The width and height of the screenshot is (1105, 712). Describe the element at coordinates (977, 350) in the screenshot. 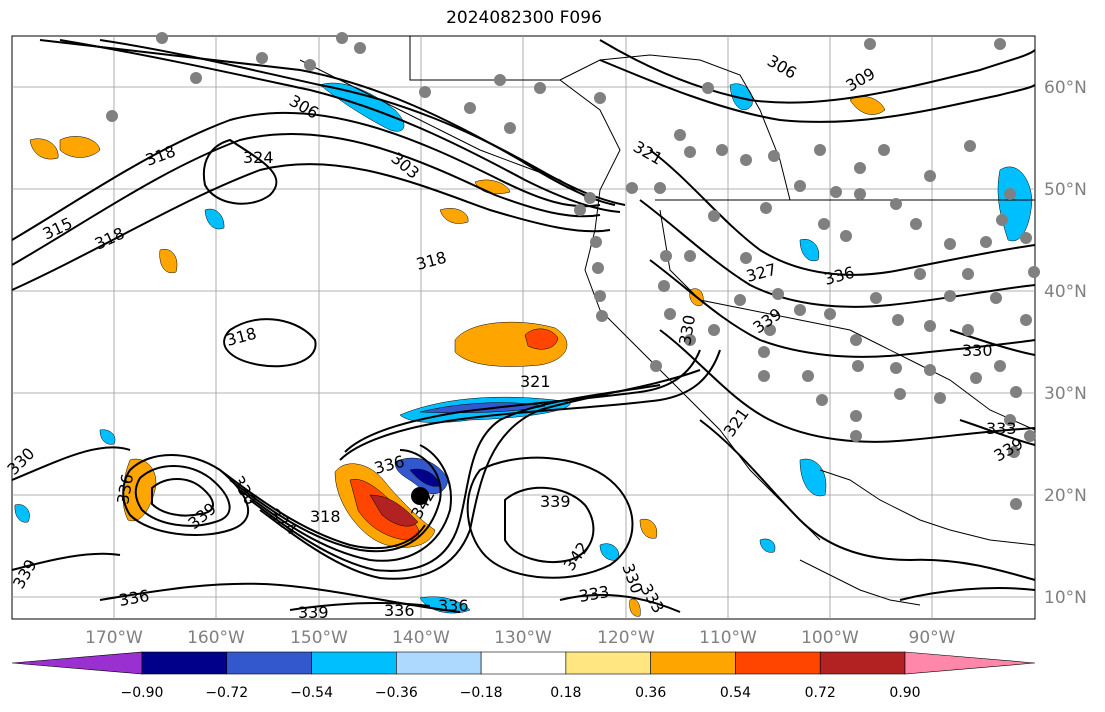

I see `contour-label: 330` at that location.